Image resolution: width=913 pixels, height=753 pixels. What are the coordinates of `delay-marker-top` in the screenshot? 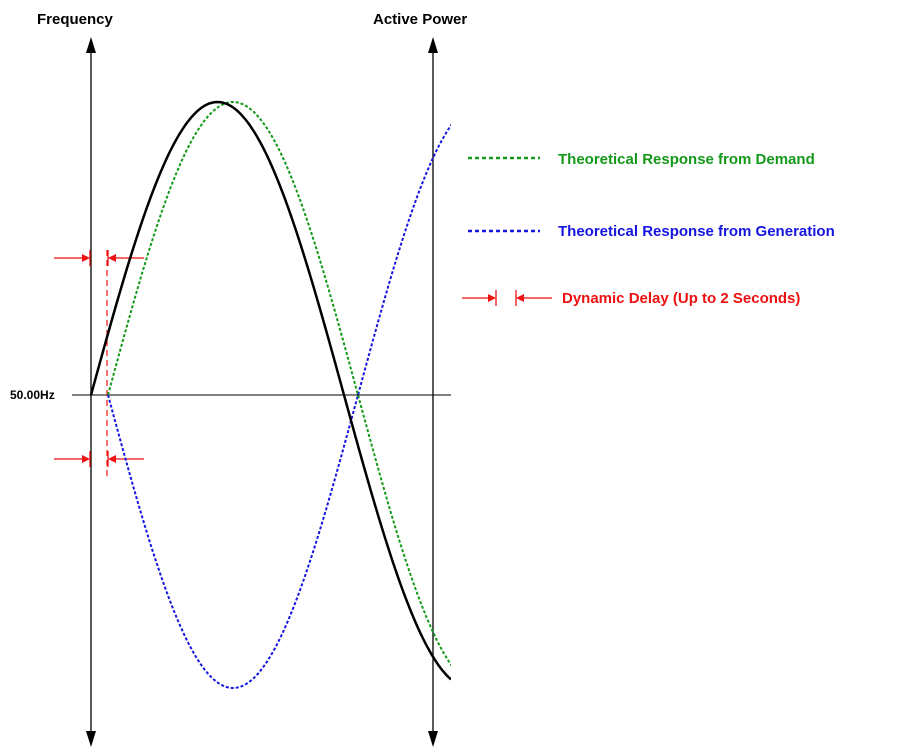 It's located at (99, 258).